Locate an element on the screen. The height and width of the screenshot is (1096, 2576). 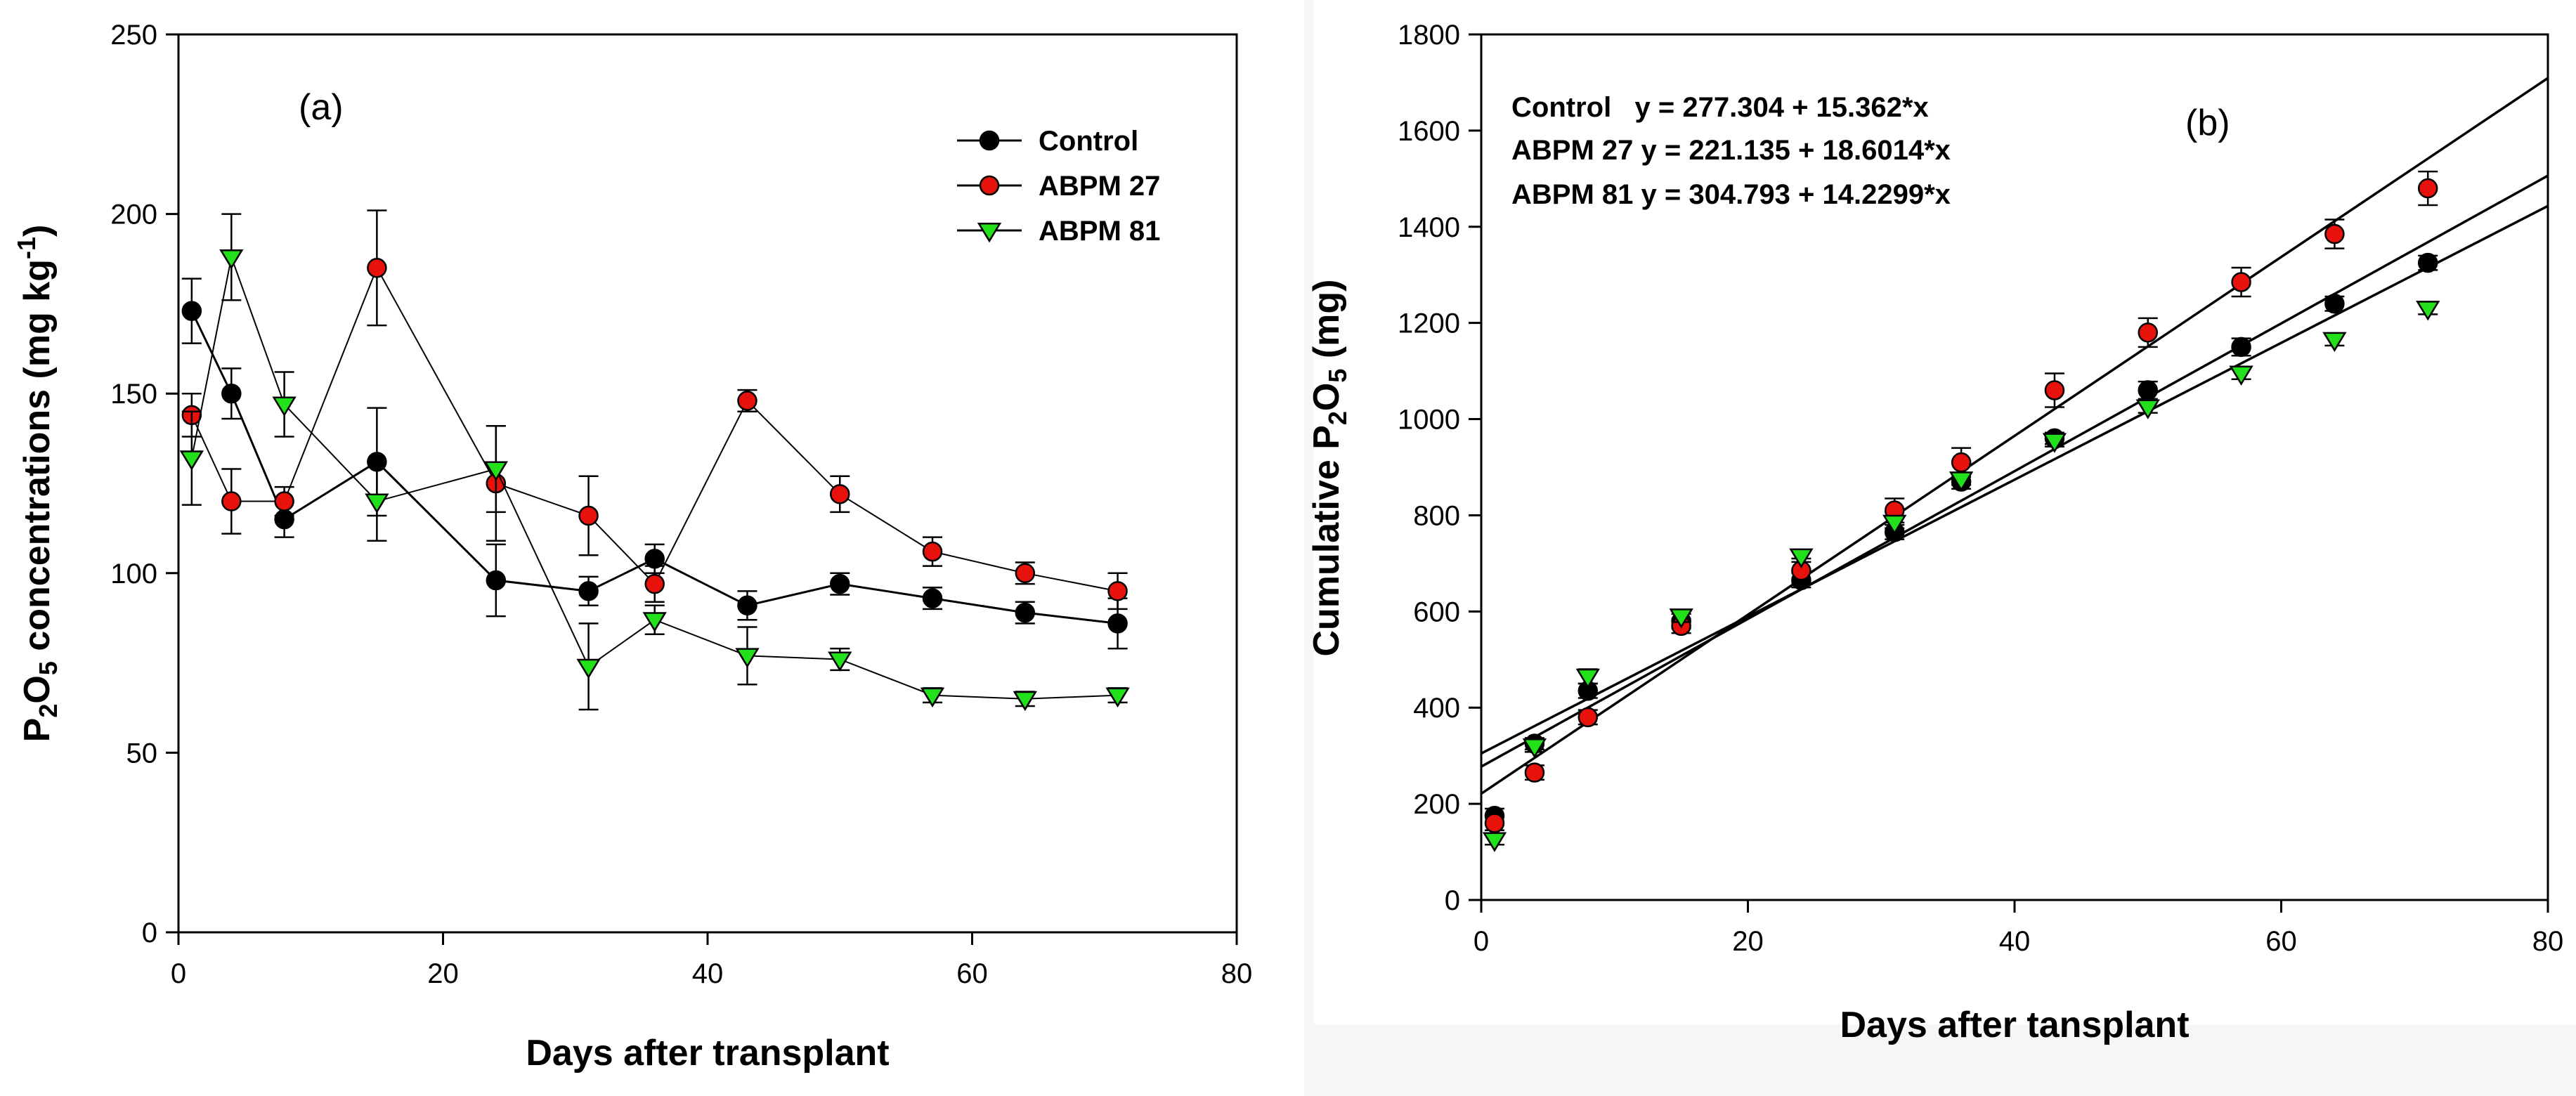
panel-a-y-ticks: 0 50 100 150 200 250 is located at coordinates (144, 484).